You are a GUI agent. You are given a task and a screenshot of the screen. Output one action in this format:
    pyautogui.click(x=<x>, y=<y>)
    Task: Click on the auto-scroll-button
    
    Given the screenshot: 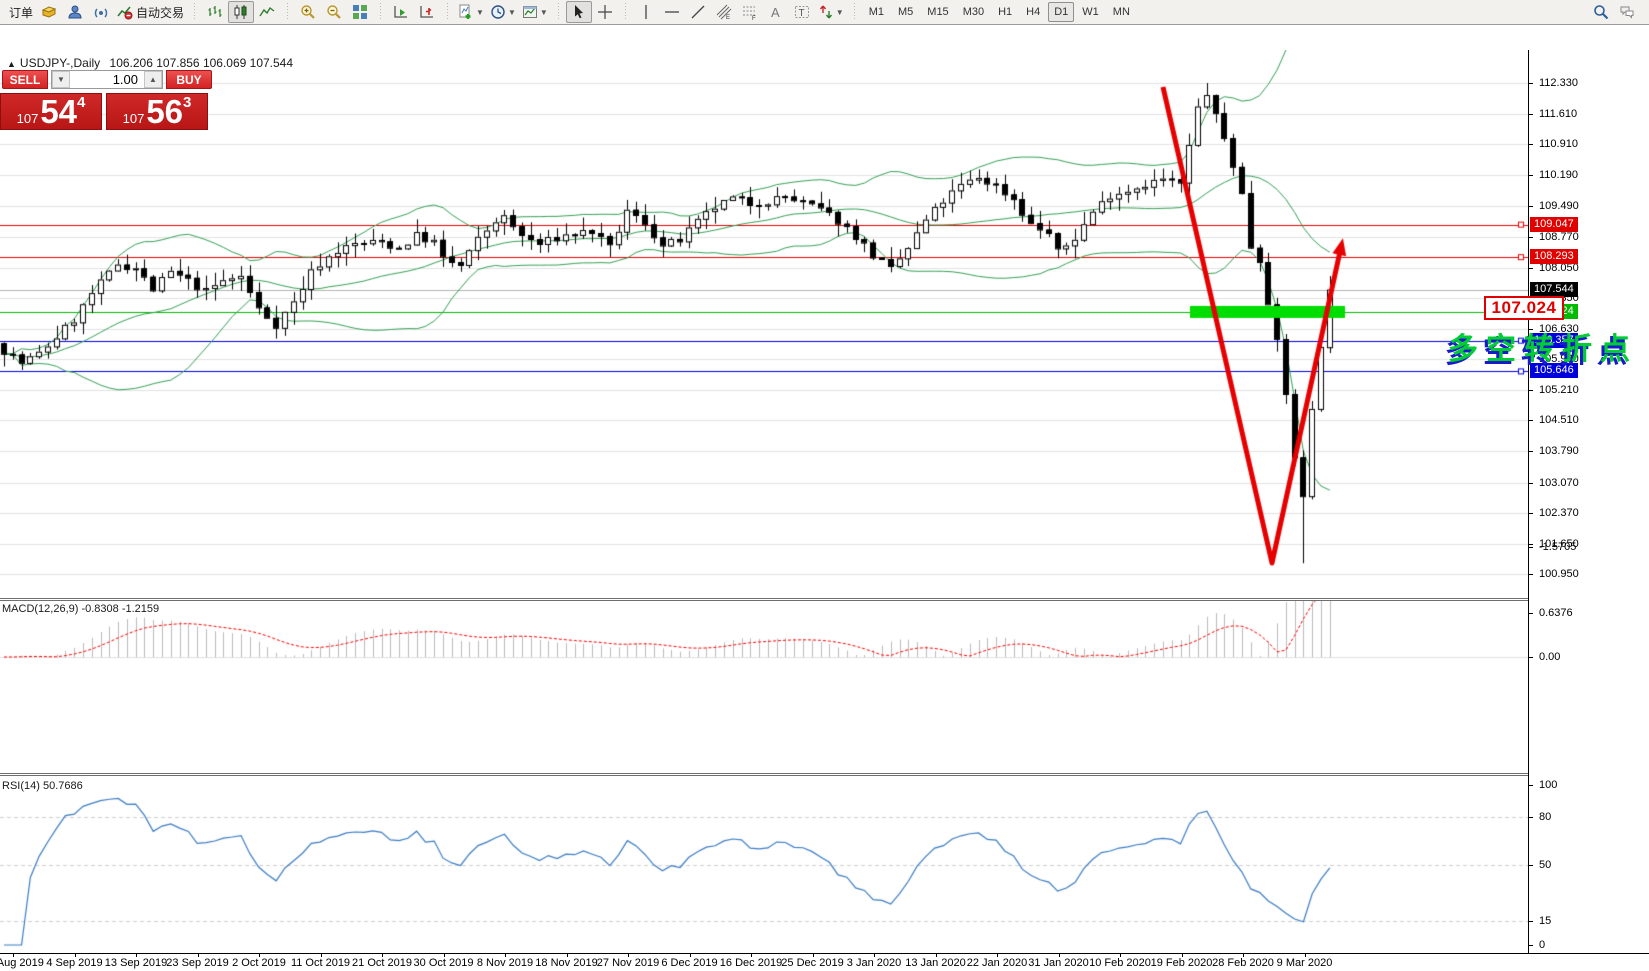 What is the action you would take?
    pyautogui.click(x=401, y=12)
    